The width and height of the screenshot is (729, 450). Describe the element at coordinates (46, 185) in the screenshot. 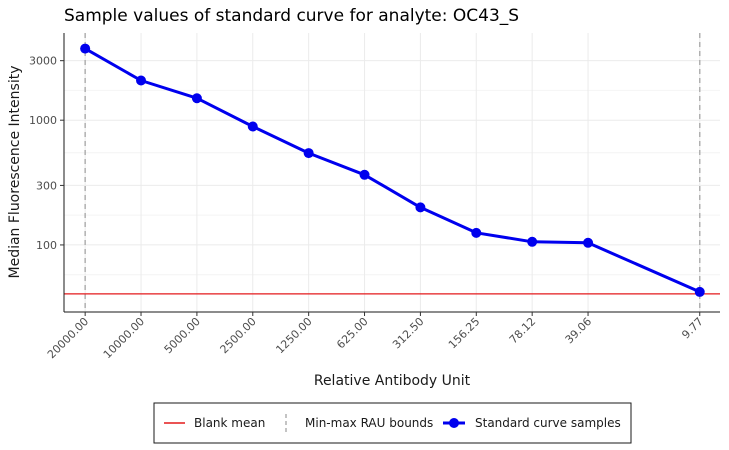

I see `y-tick-label-1: 300` at that location.